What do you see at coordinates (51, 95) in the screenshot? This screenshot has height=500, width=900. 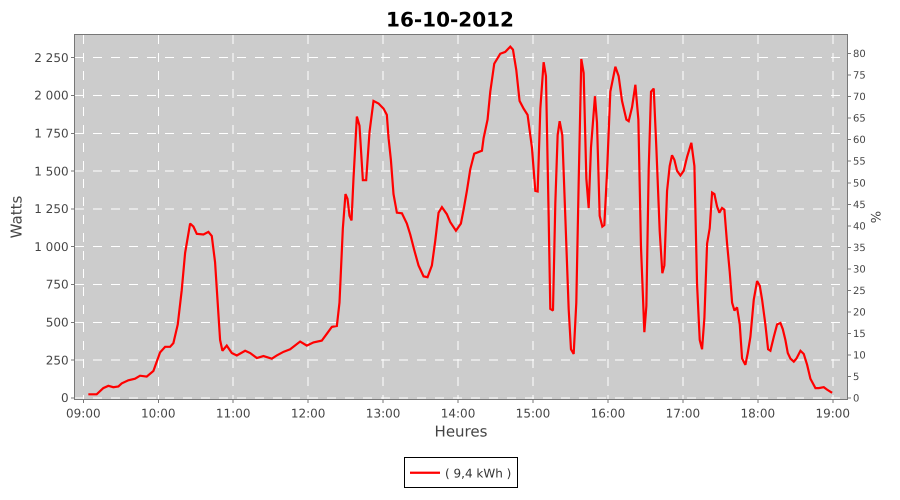 I see `y-tick-label: 2 000` at bounding box center [51, 95].